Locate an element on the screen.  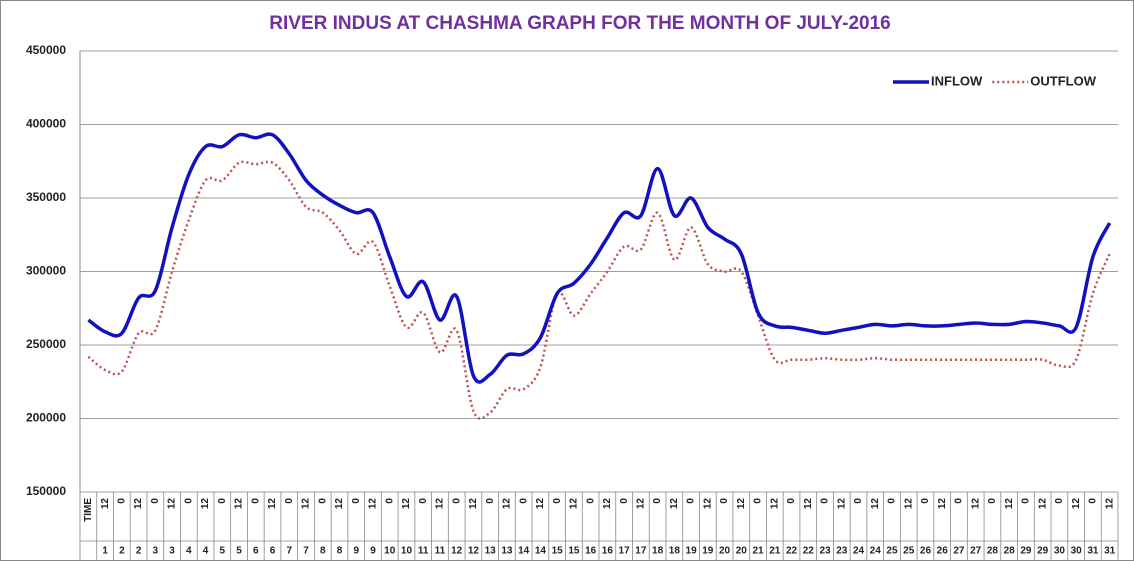
day-label: 9 is located at coordinates (373, 551).